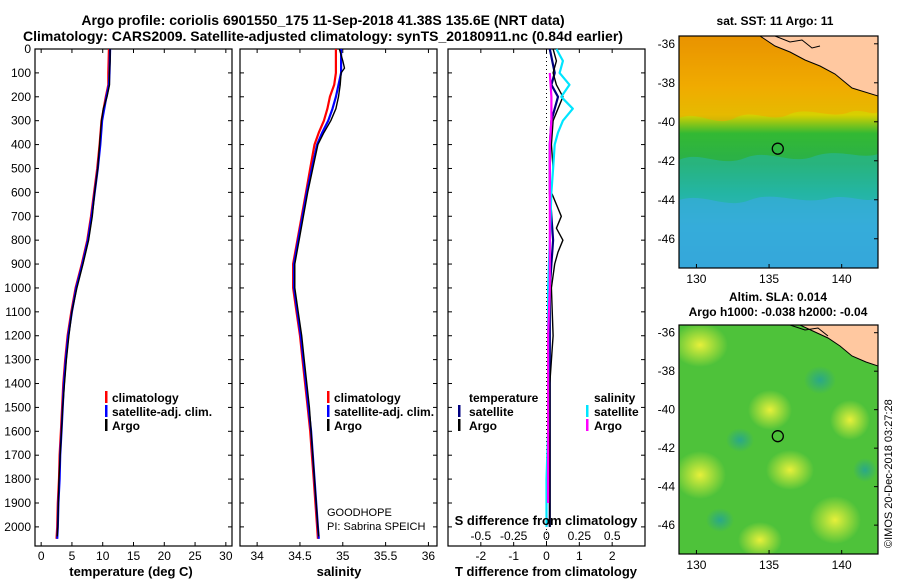 The image size is (900, 580). I want to click on x-tick-label: 35, so click(343, 556).